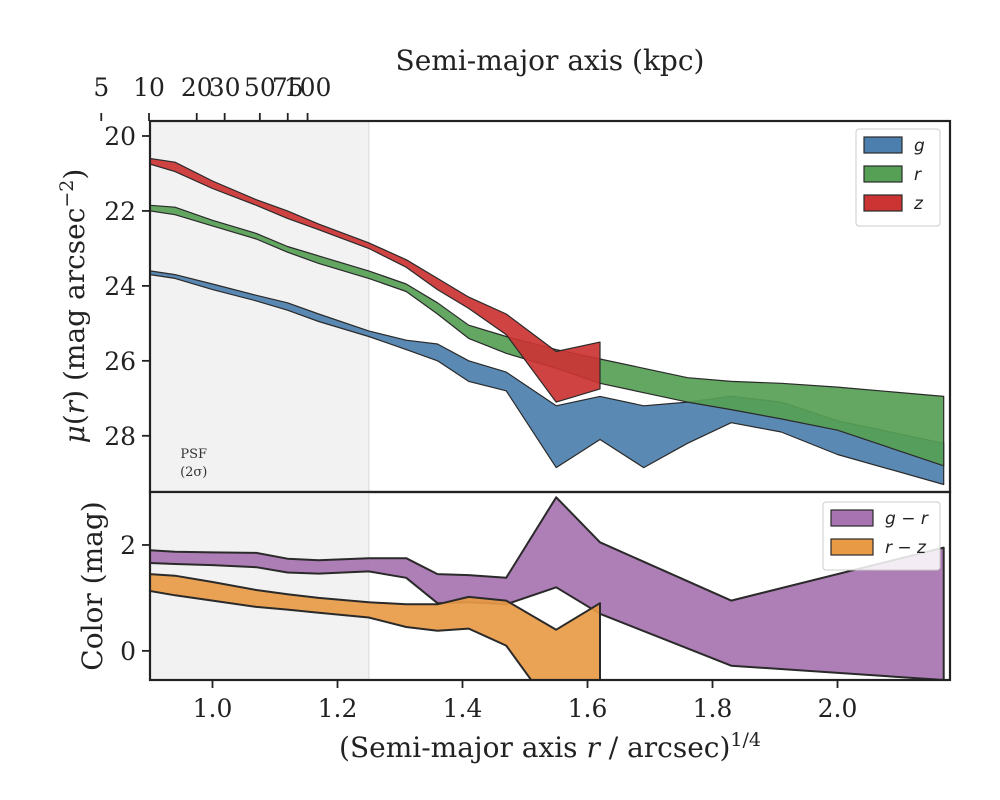 This screenshot has width=1000, height=800. I want to click on y-tick-label: 22, so click(120, 211).